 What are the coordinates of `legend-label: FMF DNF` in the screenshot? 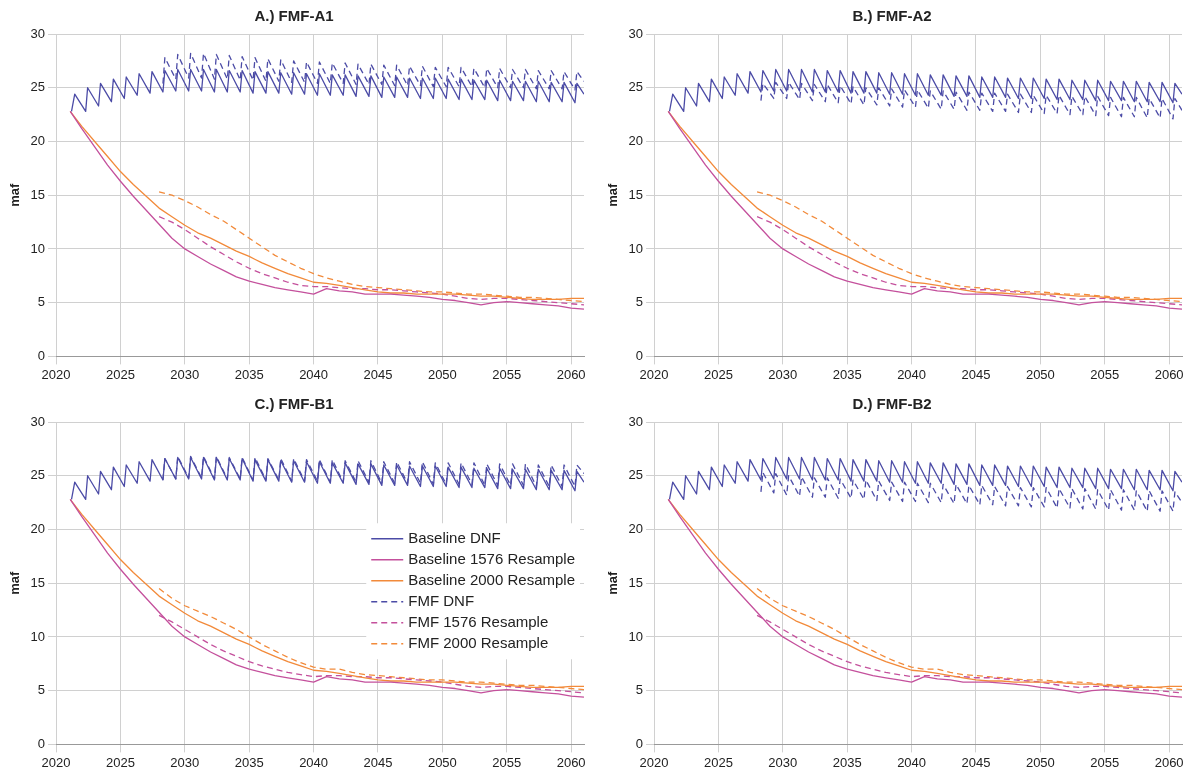 It's located at (441, 600).